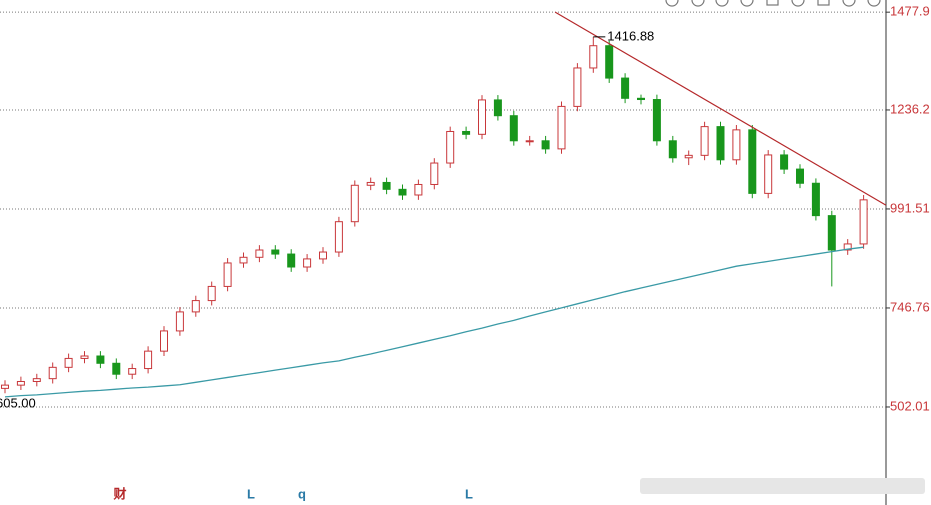  Describe the element at coordinates (782, 486) in the screenshot. I see `blurred-area` at that location.